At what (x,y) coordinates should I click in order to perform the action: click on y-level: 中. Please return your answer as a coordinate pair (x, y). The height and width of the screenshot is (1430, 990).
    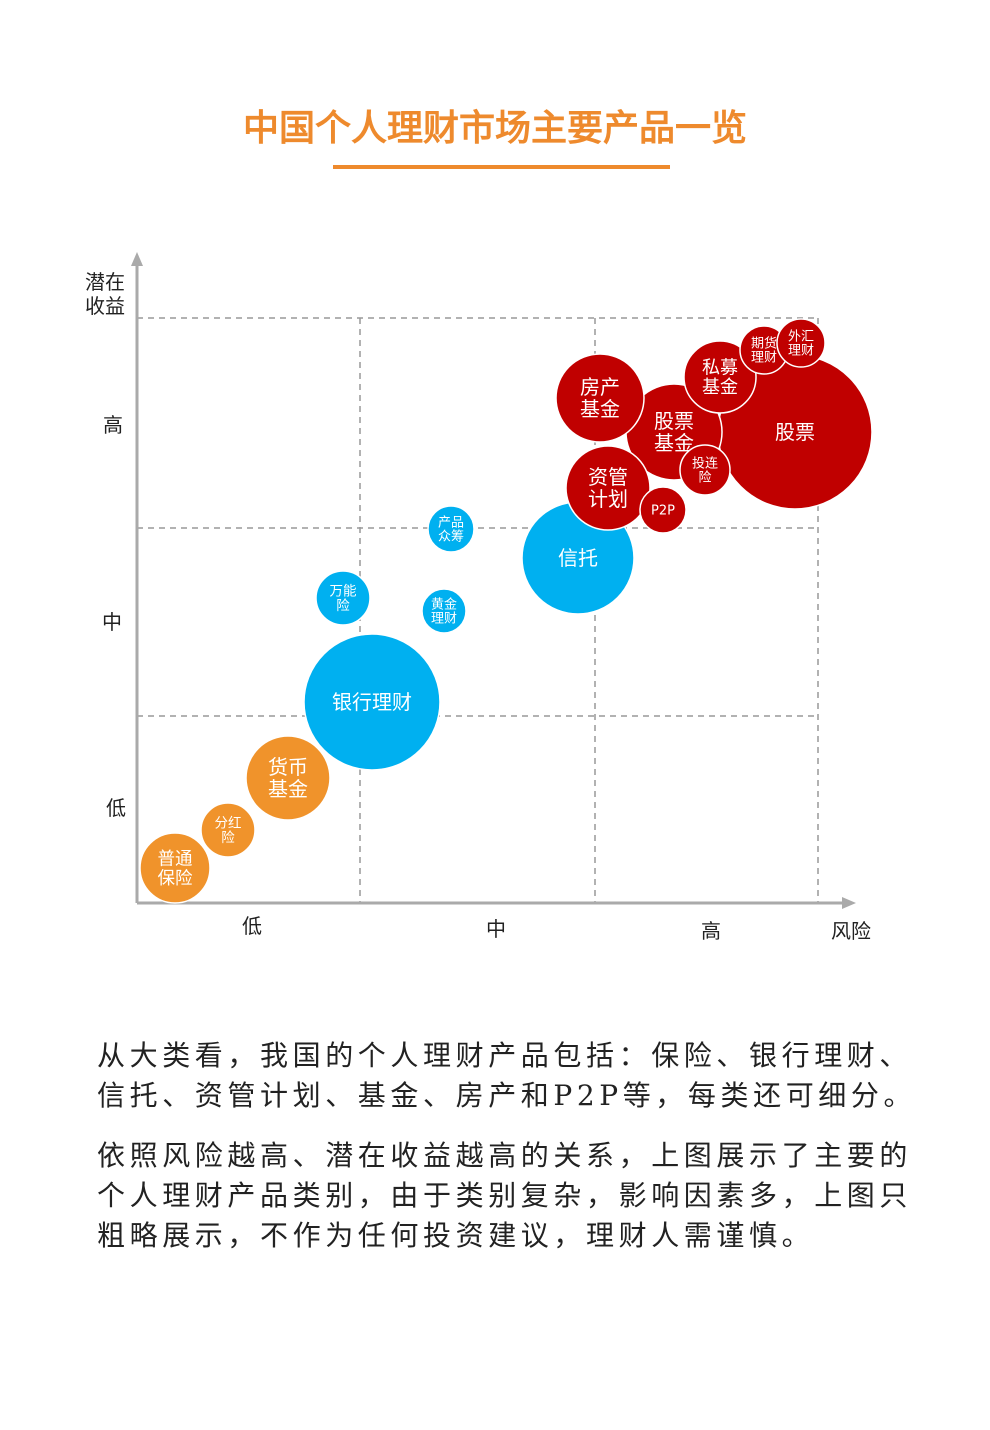
    Looking at the image, I should click on (112, 622).